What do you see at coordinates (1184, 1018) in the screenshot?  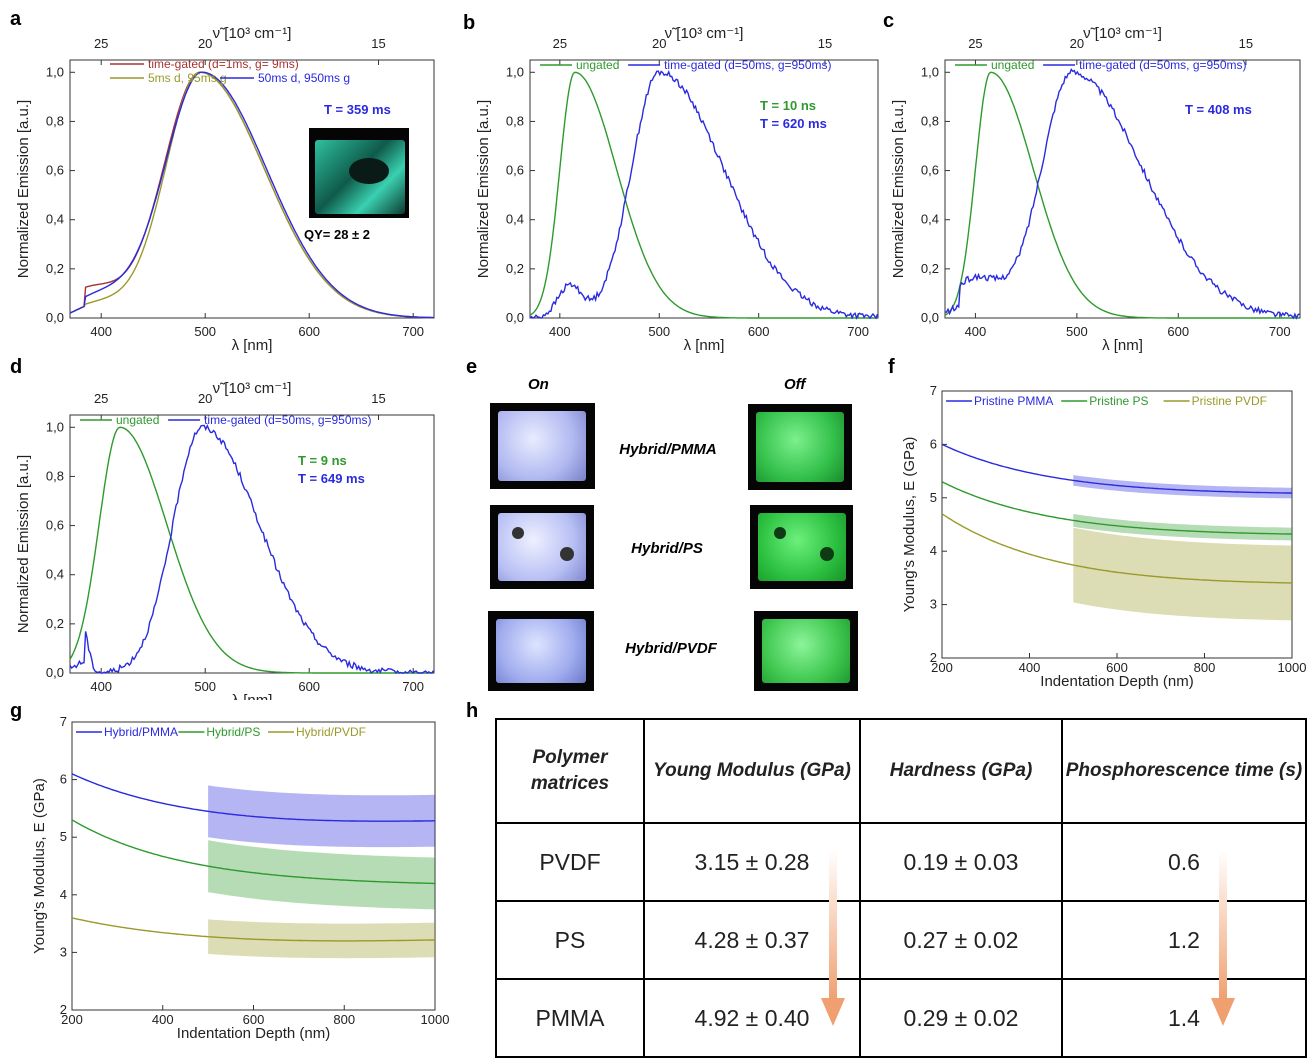 I see `table-cell: 1.4` at bounding box center [1184, 1018].